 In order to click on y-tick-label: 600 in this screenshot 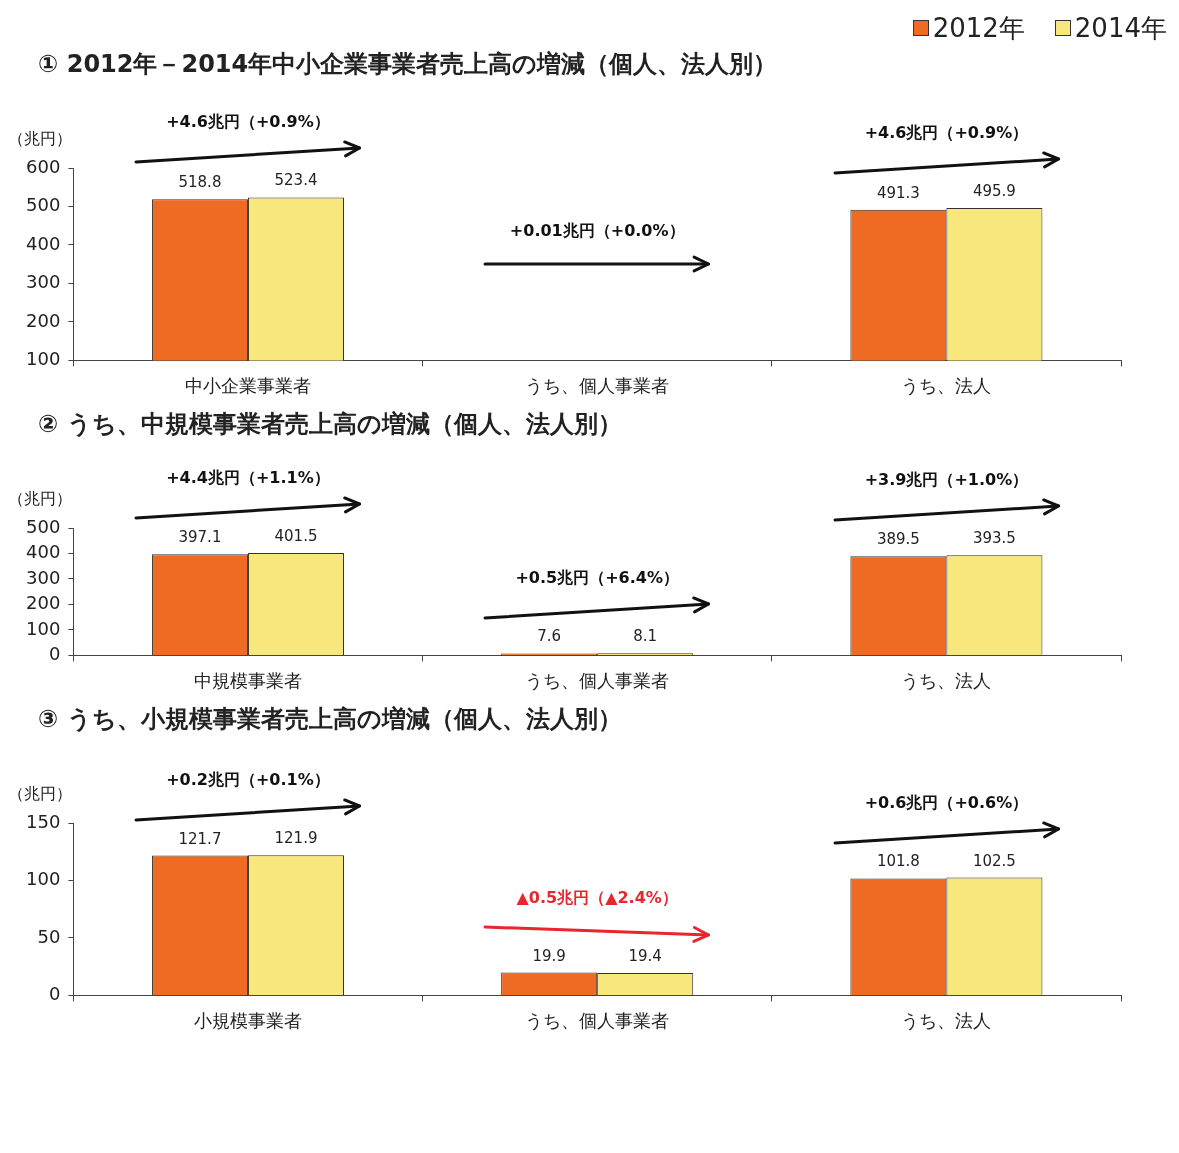, I will do `click(43, 166)`.